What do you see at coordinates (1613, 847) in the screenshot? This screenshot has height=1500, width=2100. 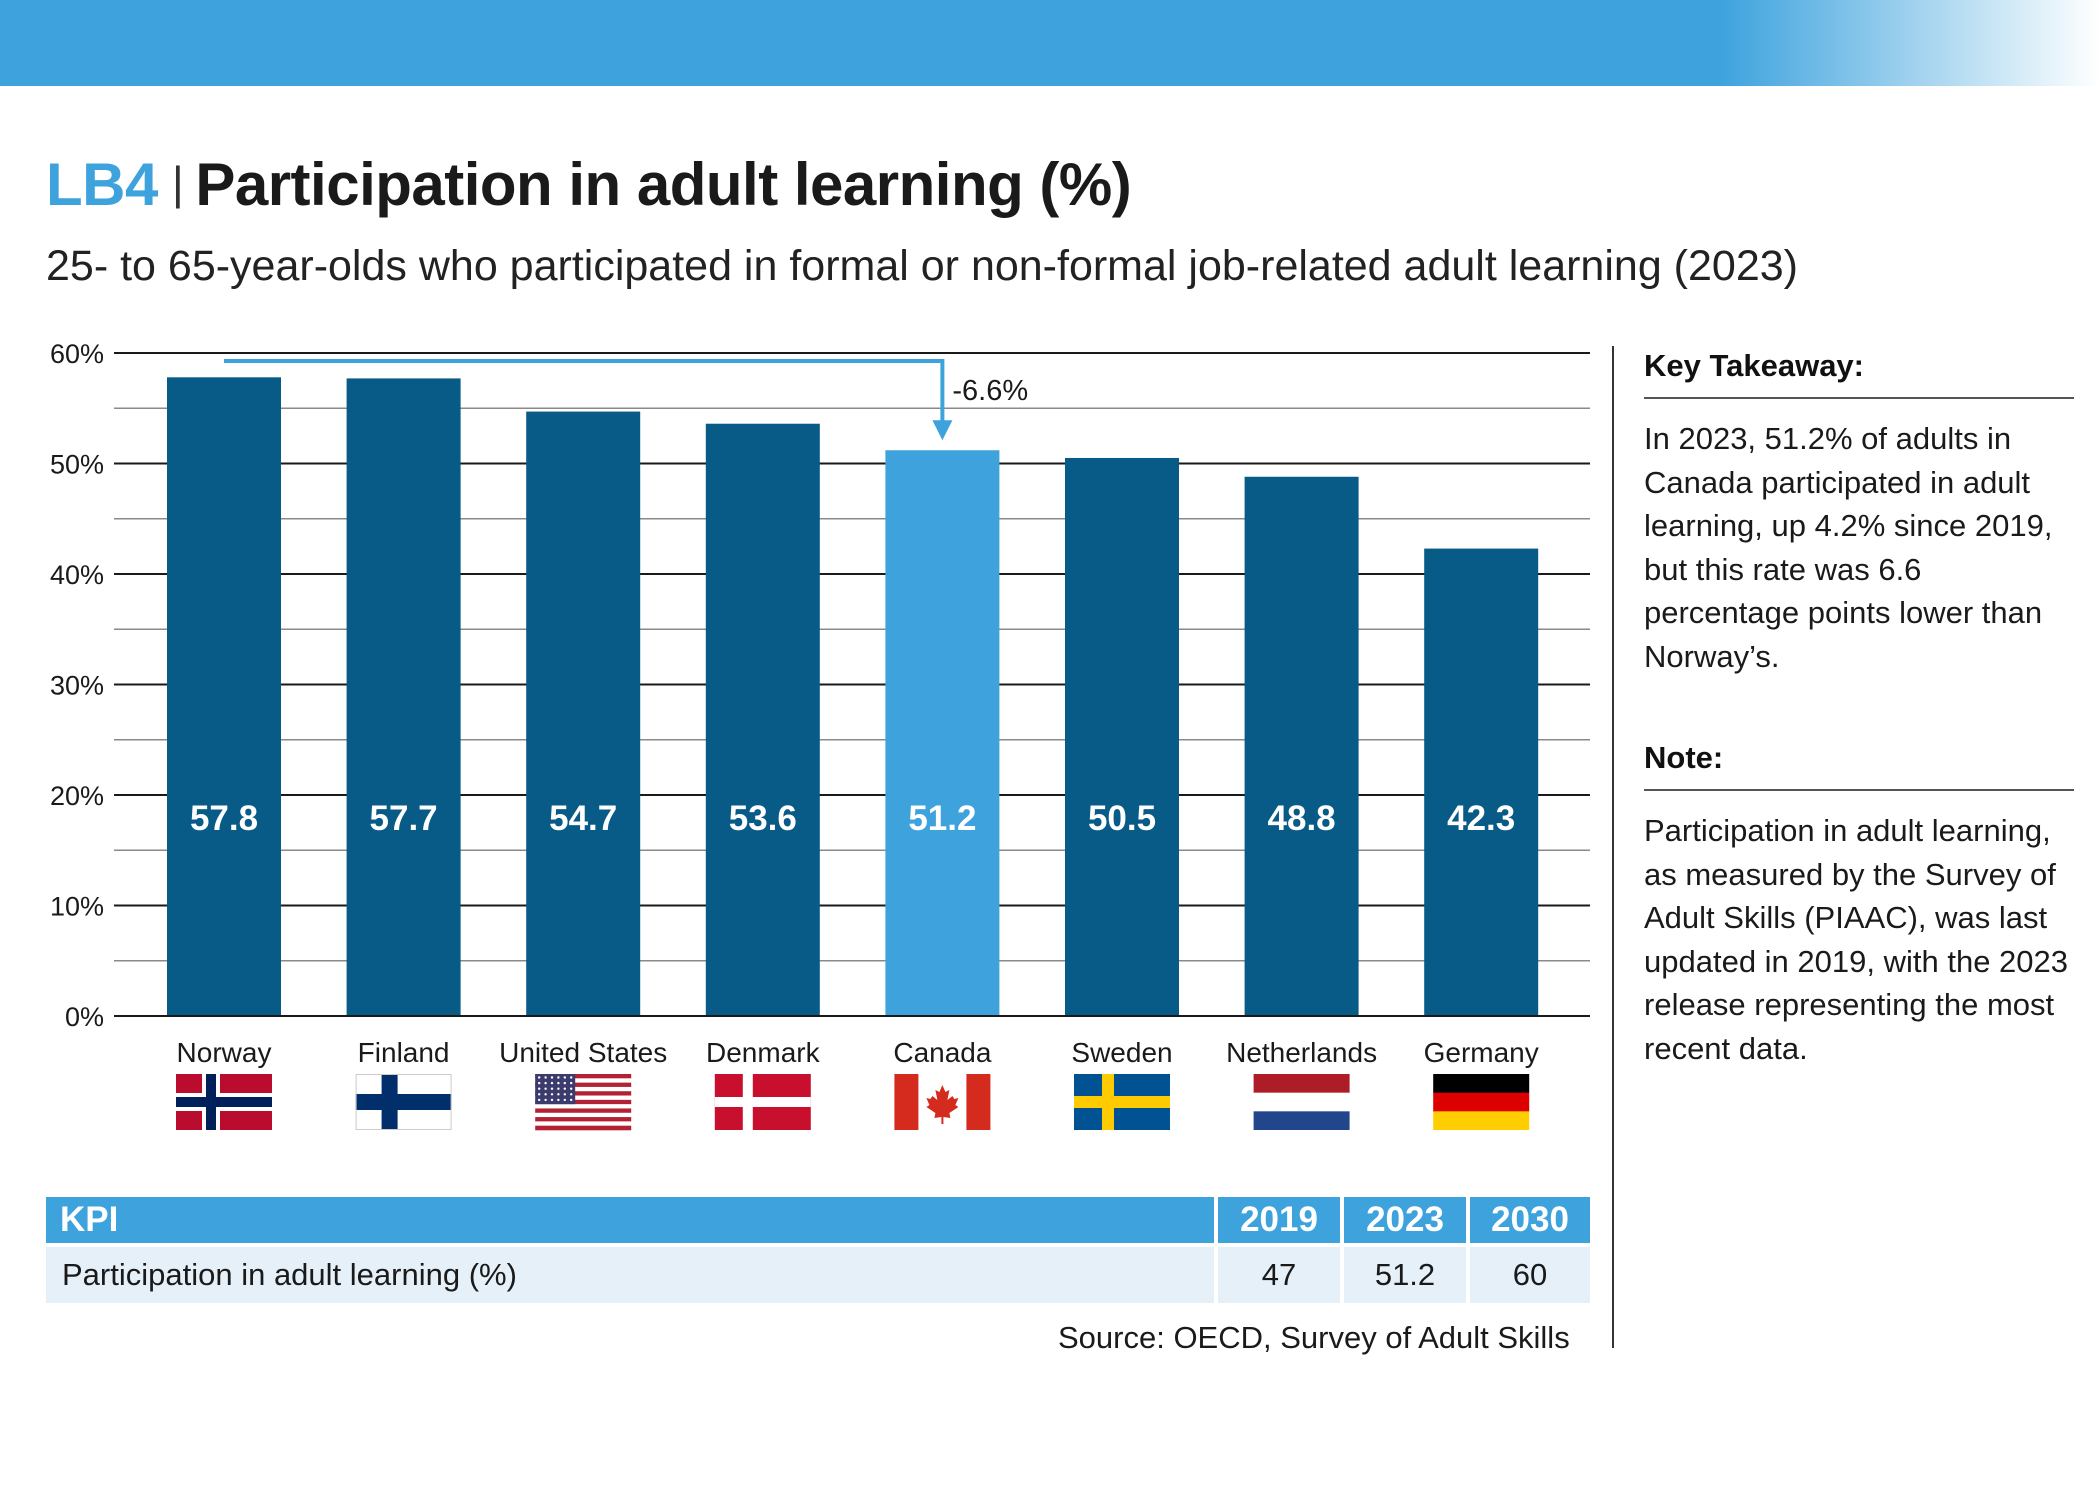 I see `vertical-divider` at bounding box center [1613, 847].